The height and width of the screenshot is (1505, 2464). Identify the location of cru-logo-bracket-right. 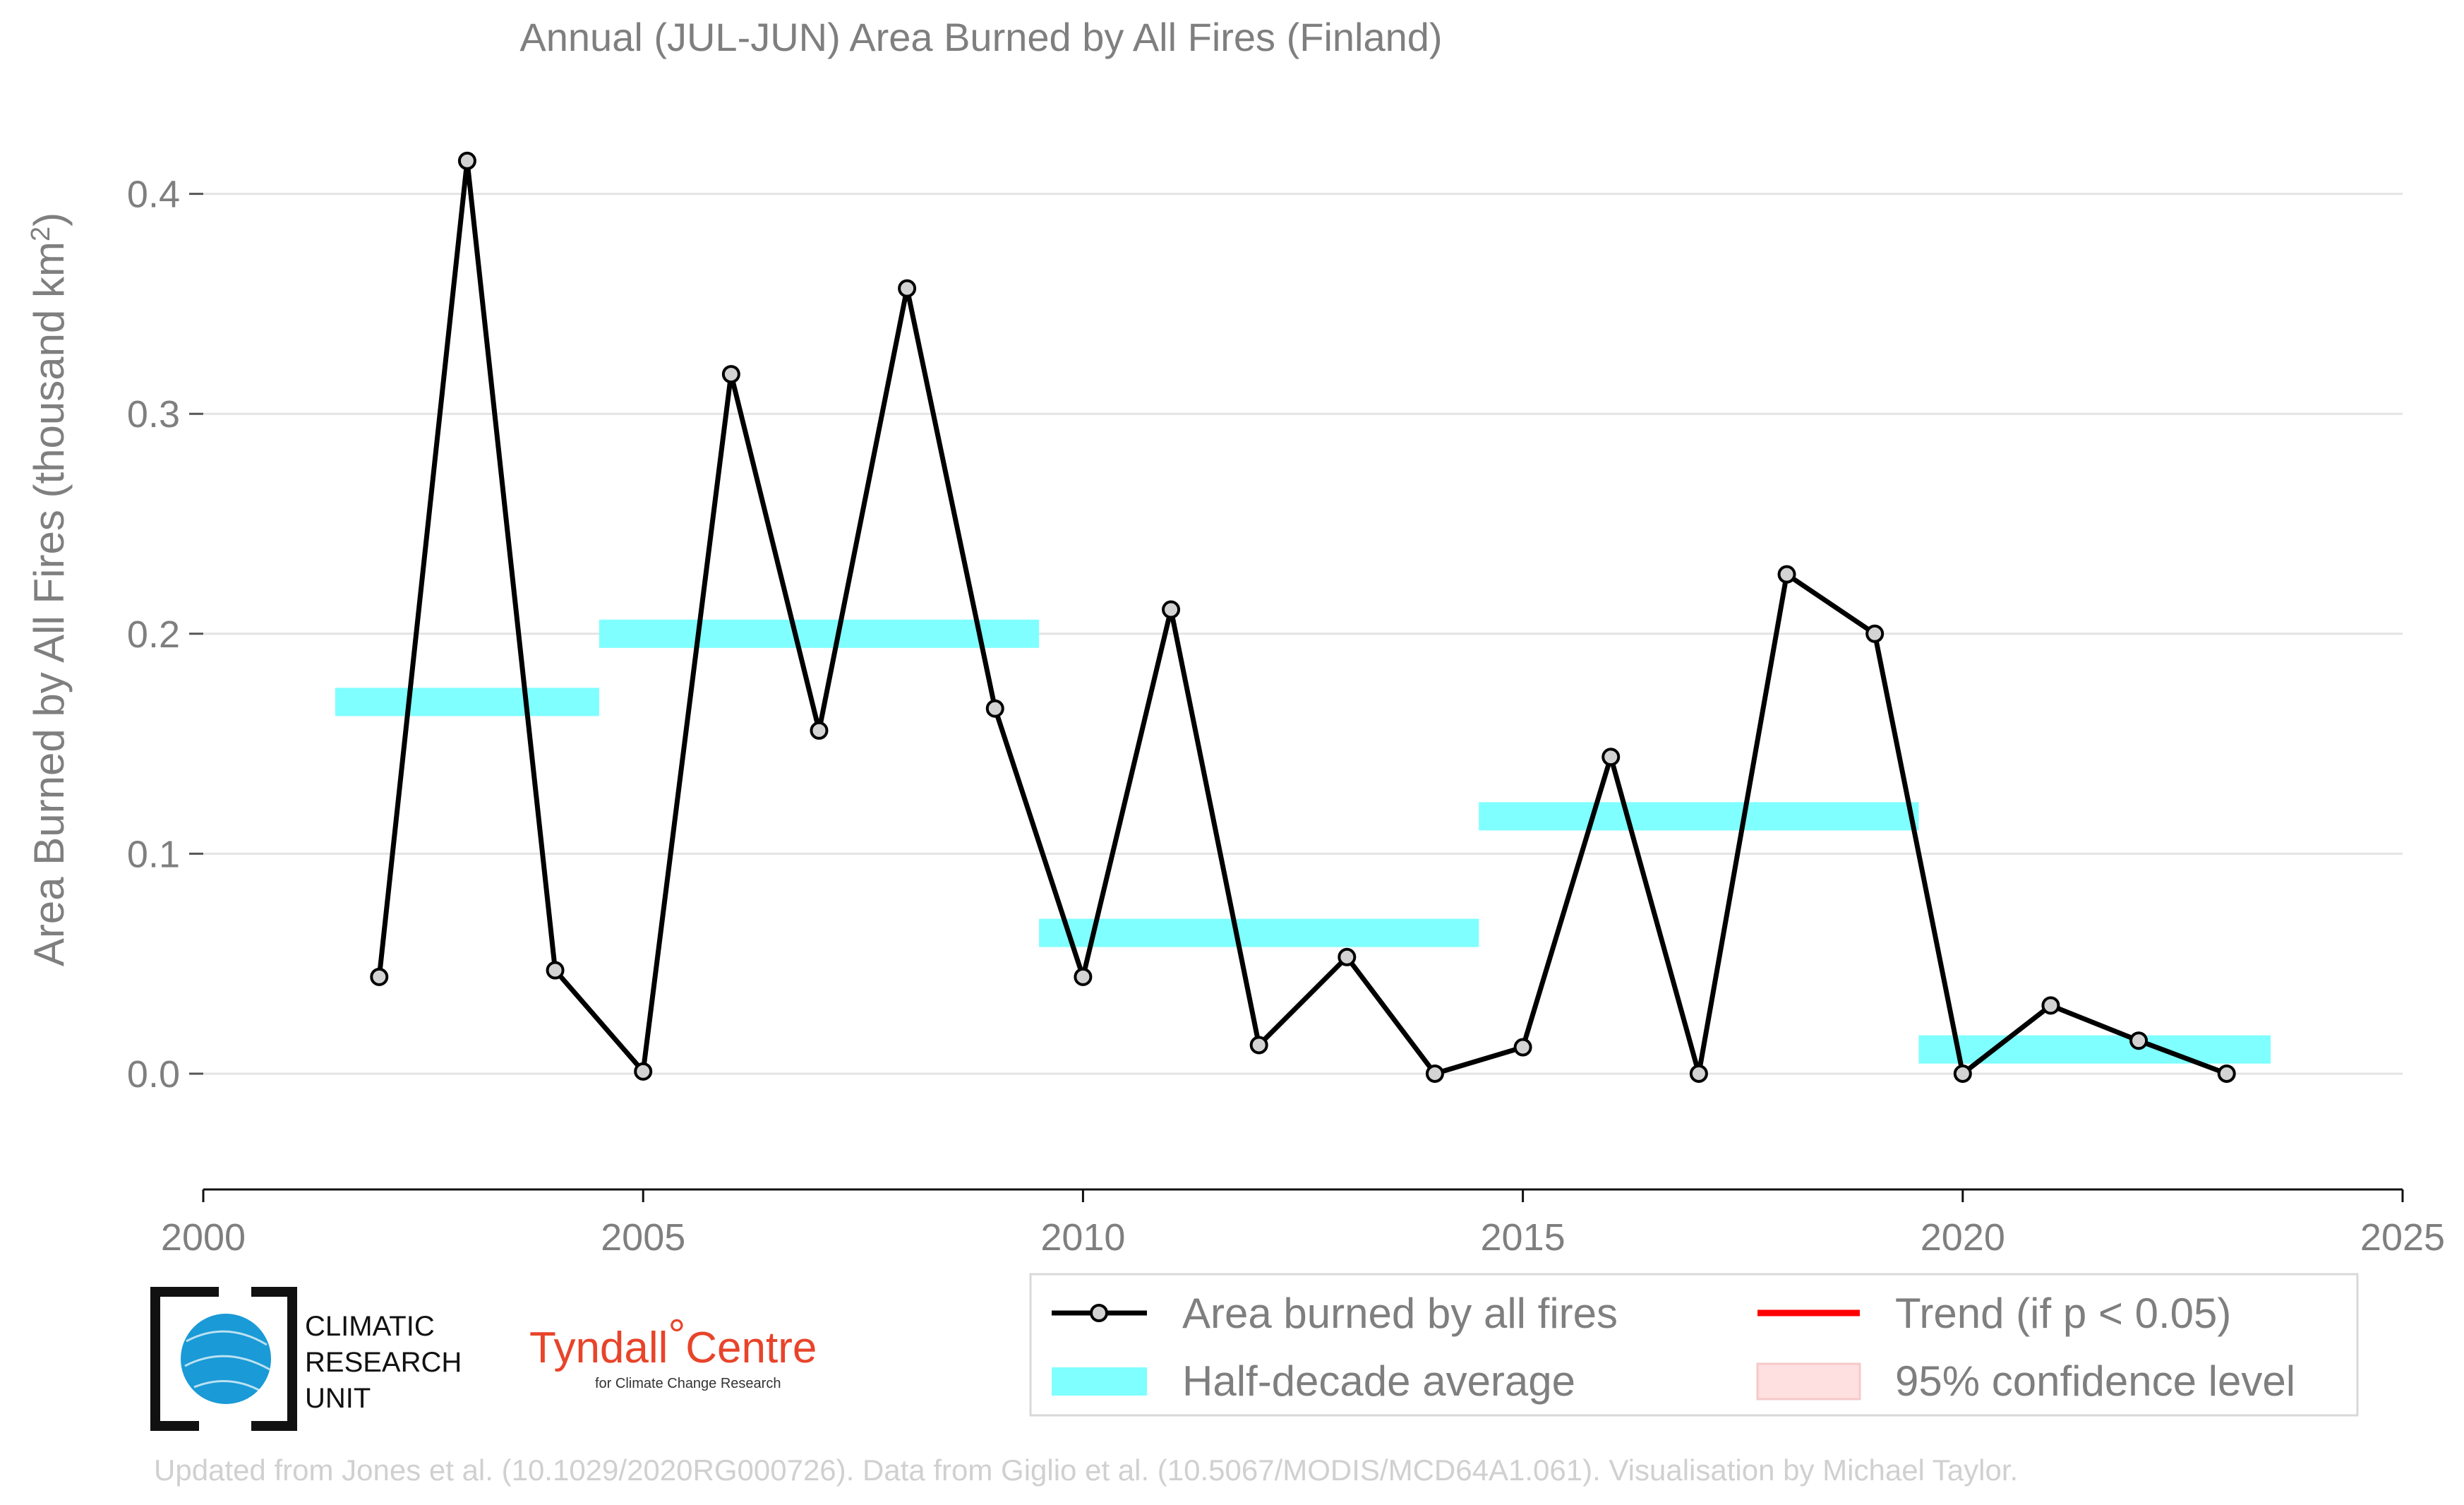
(274, 1359).